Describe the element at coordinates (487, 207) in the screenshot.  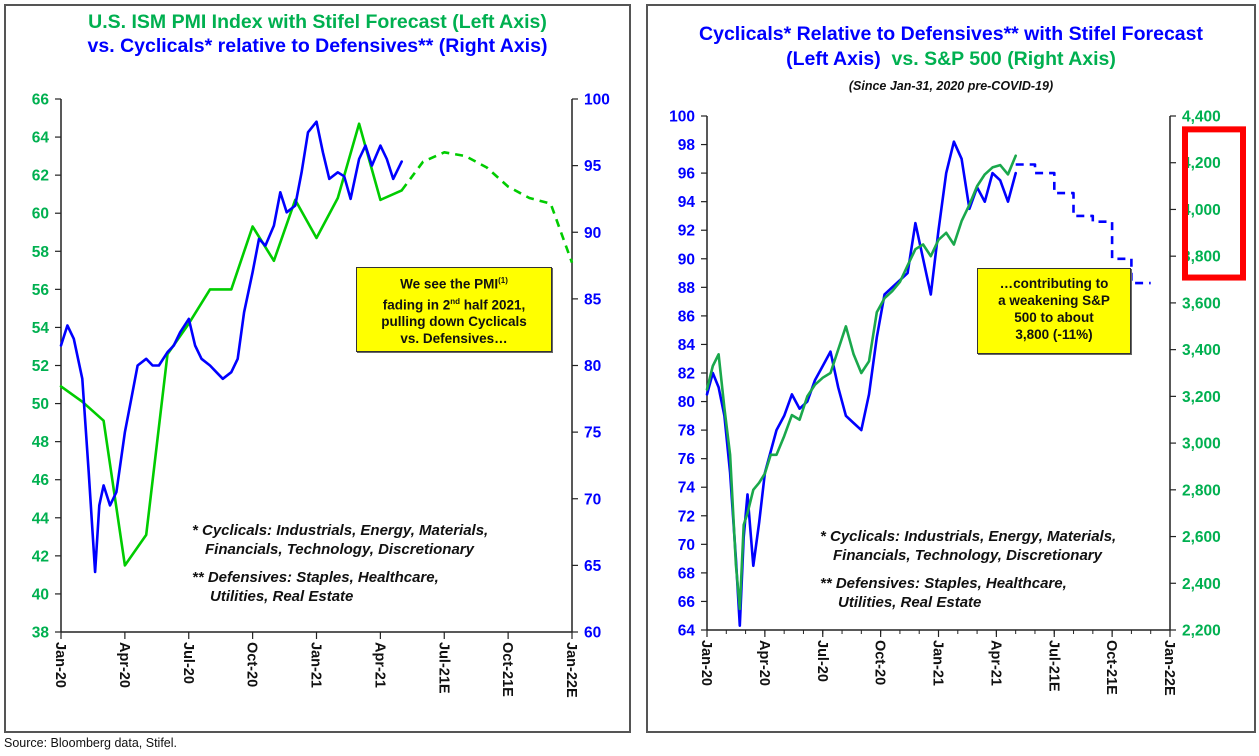
I see `series-line-ism-pmi-stifel-forecast-` at that location.